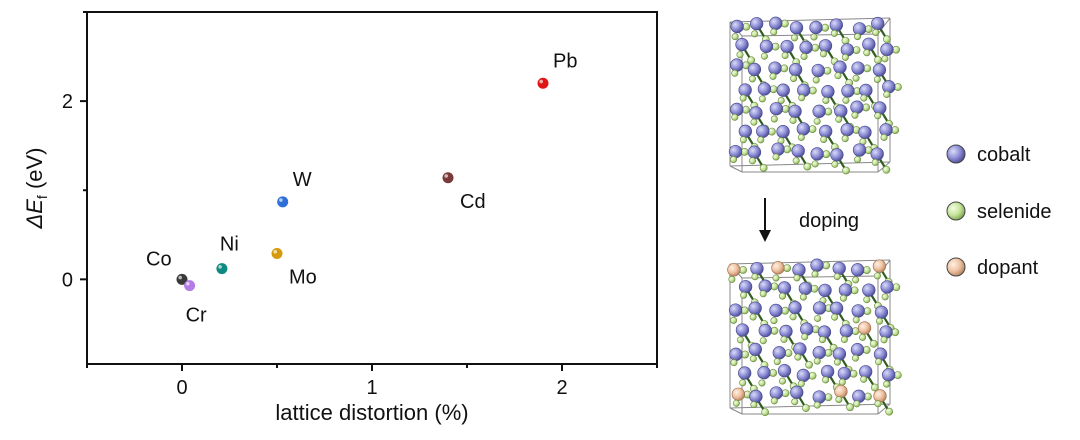 Image resolution: width=1080 pixels, height=440 pixels. Describe the element at coordinates (1004, 155) in the screenshot. I see `legend-cobalt-label: cobalt` at that location.